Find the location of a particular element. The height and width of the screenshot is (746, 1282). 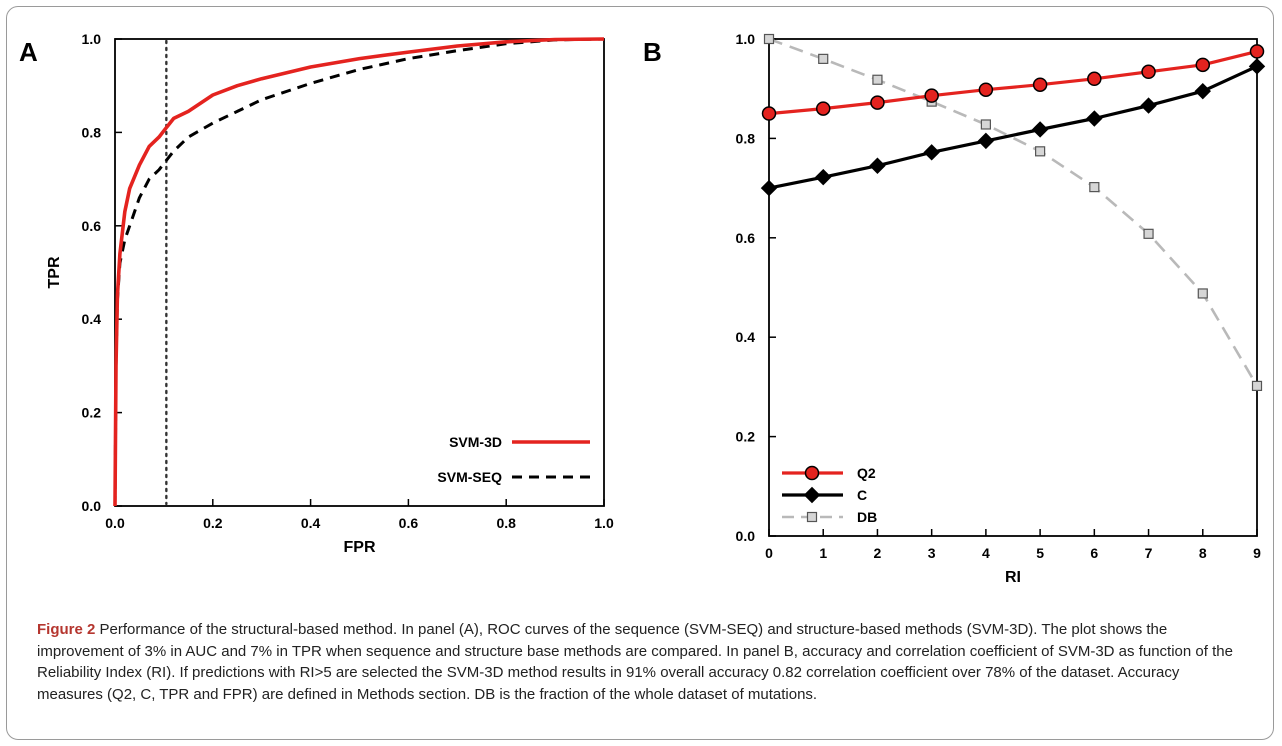

ri-x-tick-label: 4 is located at coordinates (986, 553).